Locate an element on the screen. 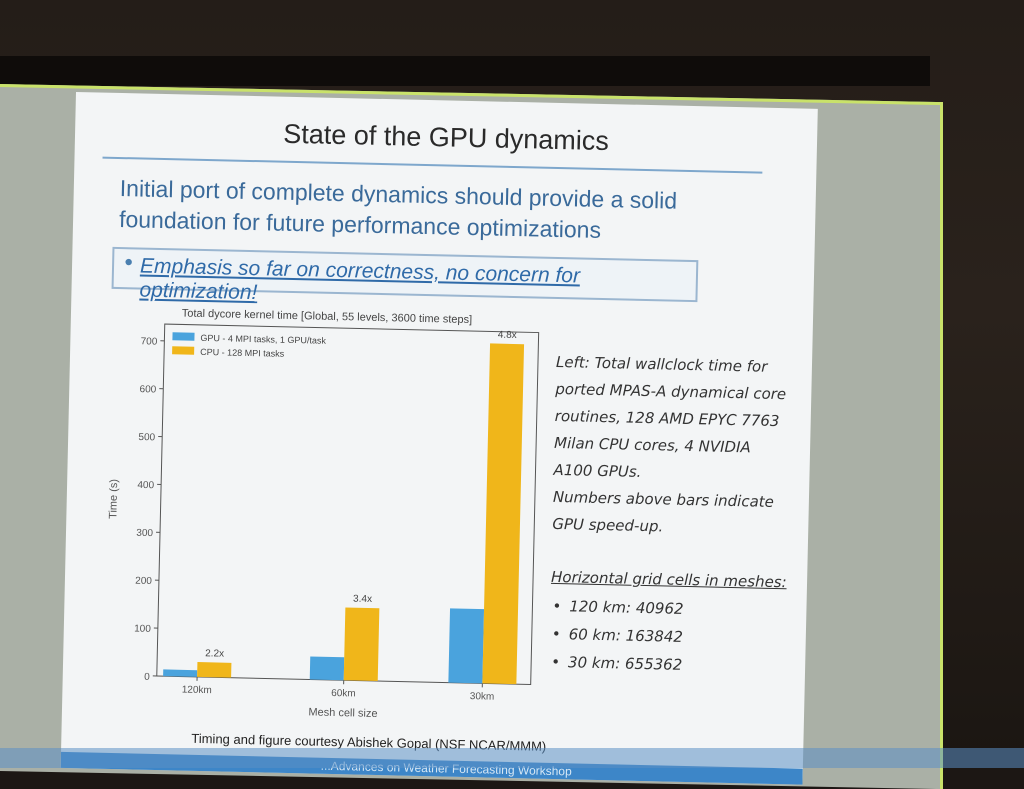 The width and height of the screenshot is (1024, 789). y-axis-label: Time (s) is located at coordinates (113, 499).